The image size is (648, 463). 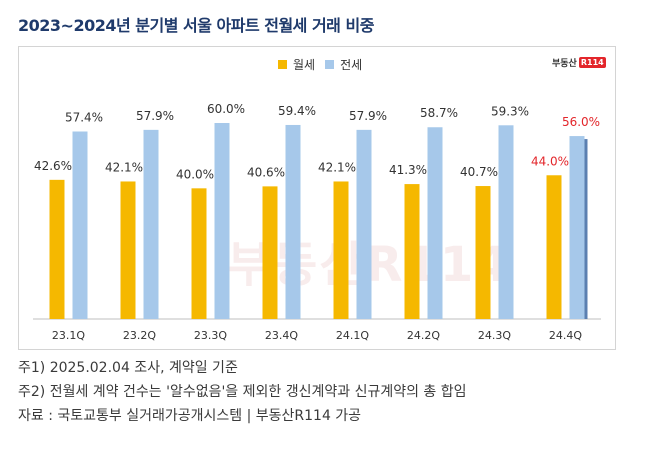 I want to click on legend: 월세 전세, so click(x=320, y=64).